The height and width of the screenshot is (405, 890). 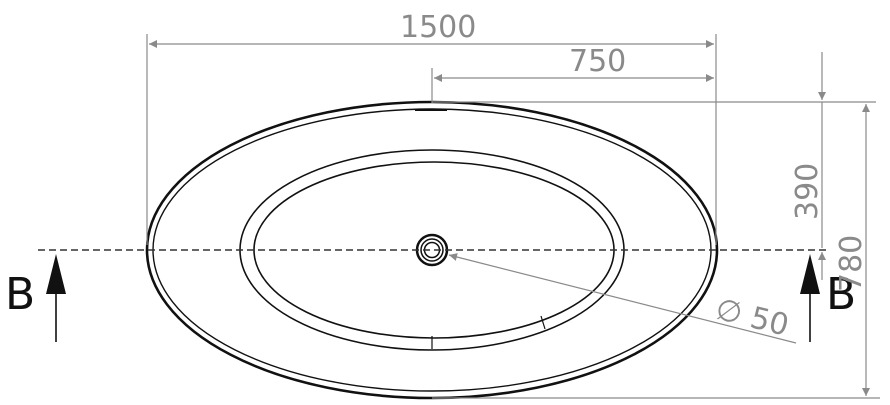 I want to click on section-label-right: B, so click(x=841, y=294).